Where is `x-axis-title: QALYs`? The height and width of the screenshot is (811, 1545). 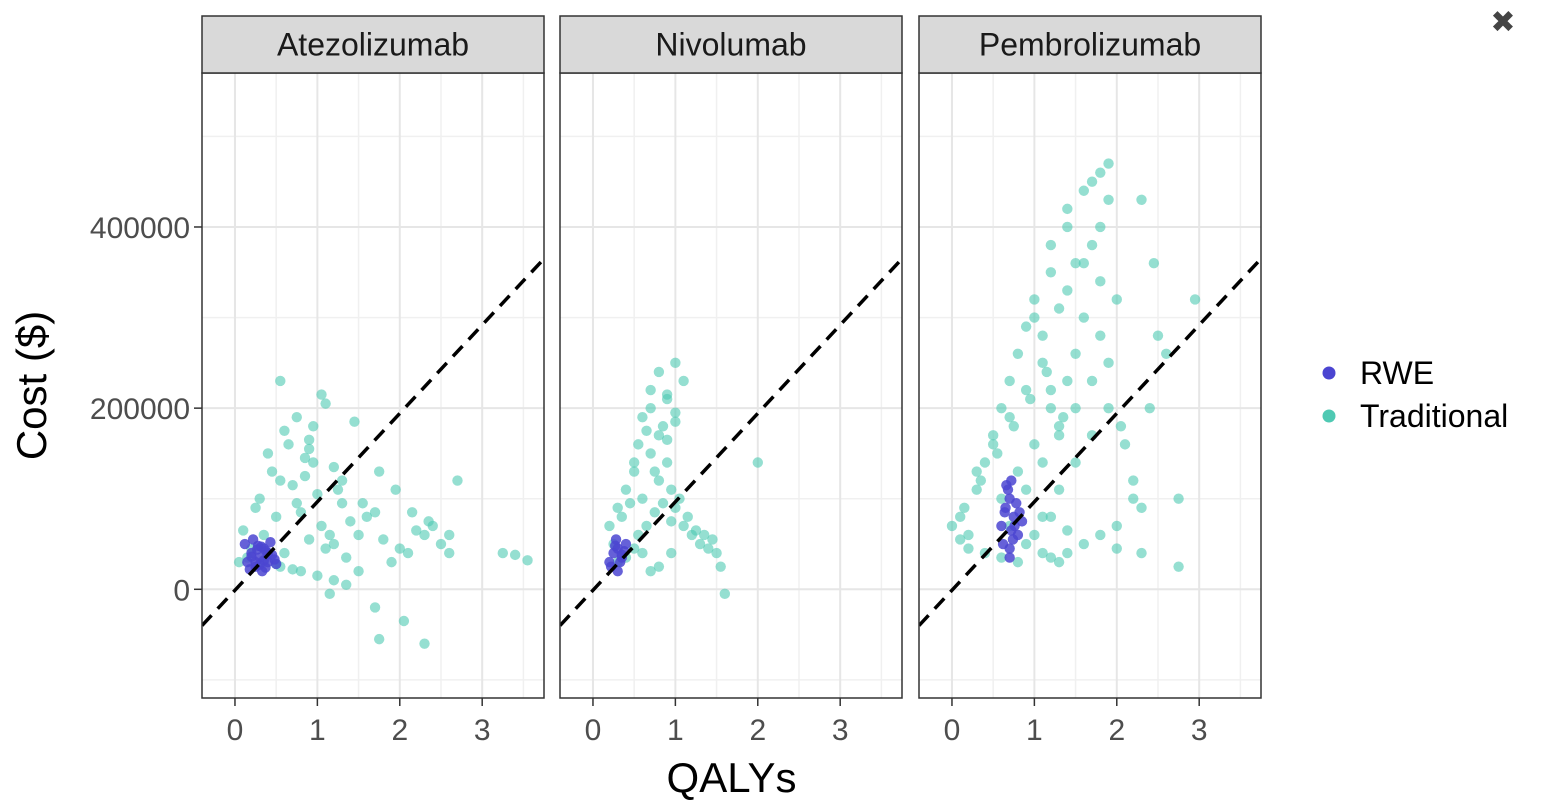
x-axis-title: QALYs is located at coordinates (732, 777).